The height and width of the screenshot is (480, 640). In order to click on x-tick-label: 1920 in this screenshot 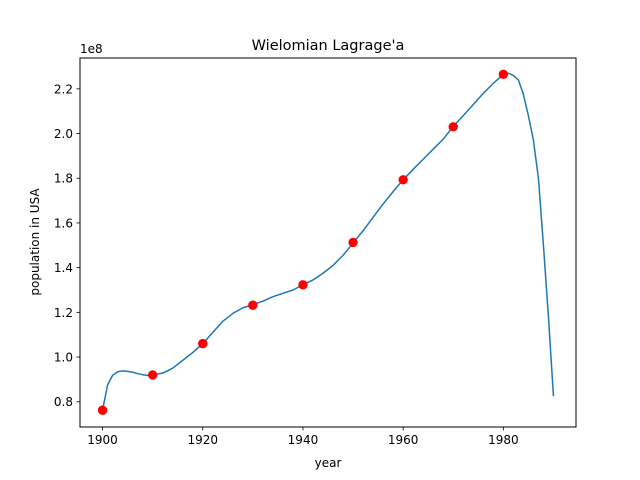, I will do `click(202, 440)`.